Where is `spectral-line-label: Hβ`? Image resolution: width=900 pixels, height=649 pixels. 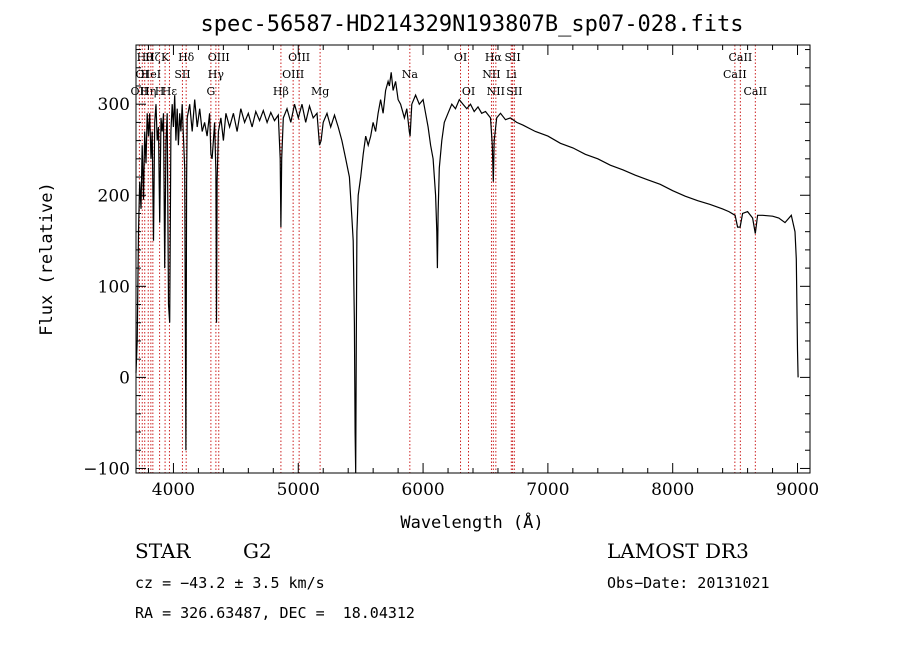 spectral-line-label: Hβ is located at coordinates (281, 91).